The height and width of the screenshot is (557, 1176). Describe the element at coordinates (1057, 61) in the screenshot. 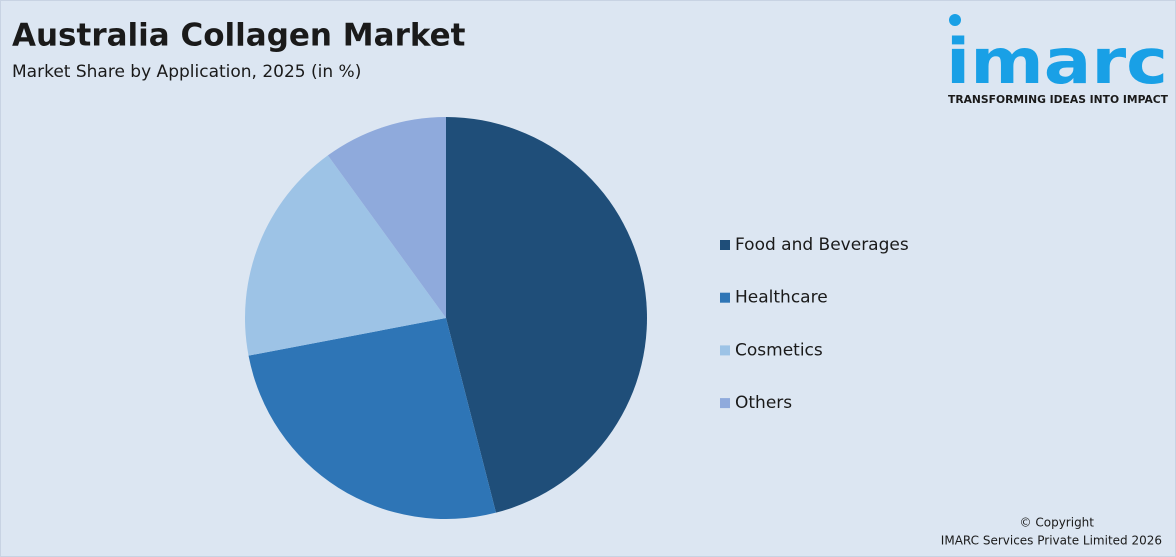

I see `logo: imarc` at that location.